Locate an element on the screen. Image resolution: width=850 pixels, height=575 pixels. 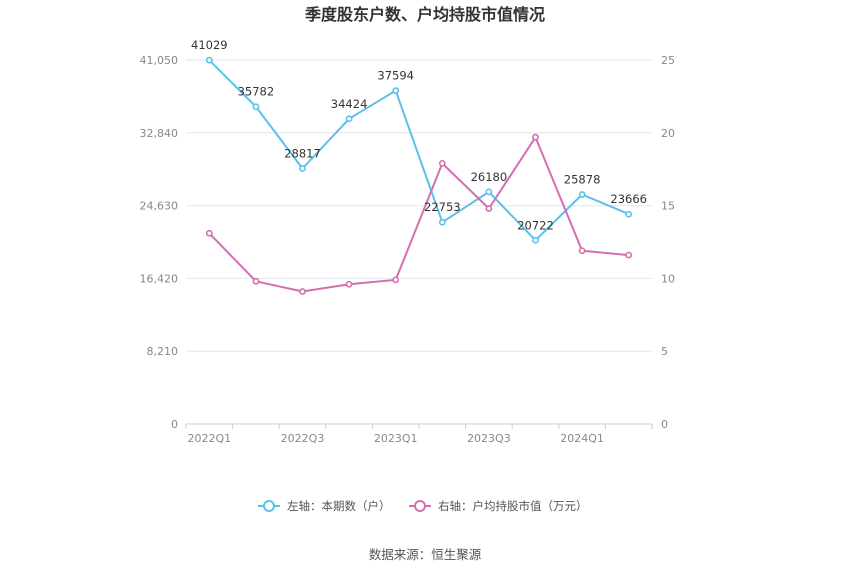
x-tick-label: 2023Q1 is located at coordinates (396, 438).